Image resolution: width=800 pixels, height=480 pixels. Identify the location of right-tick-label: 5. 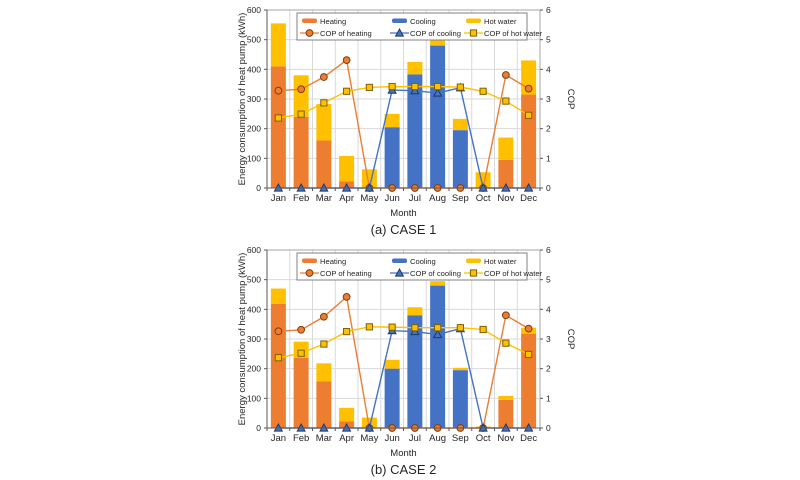
(548, 40).